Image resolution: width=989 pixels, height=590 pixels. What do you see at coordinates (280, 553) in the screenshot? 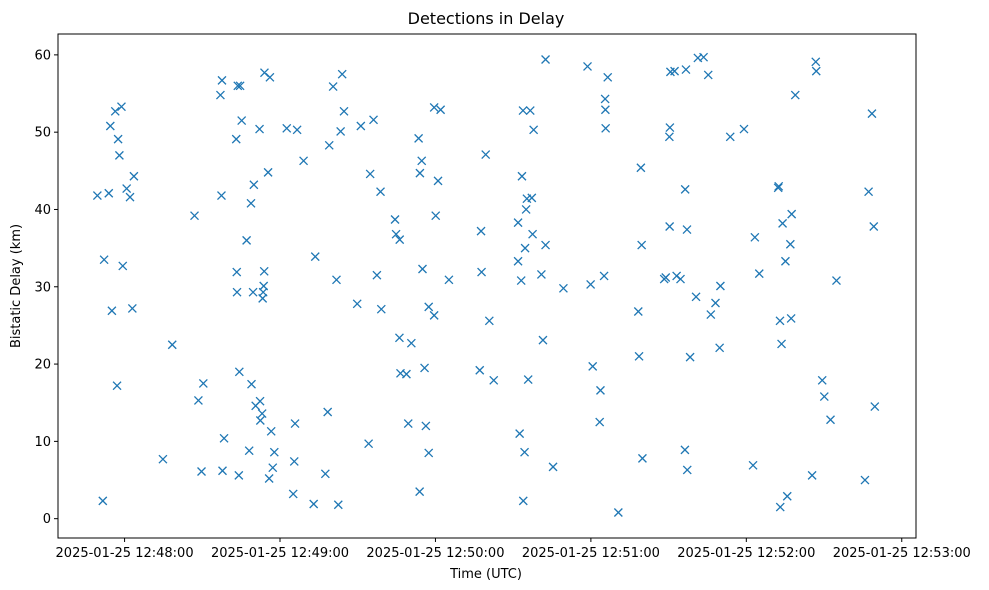
I see `x-tick-label: 2025-01-25 12:49:00` at bounding box center [280, 553].